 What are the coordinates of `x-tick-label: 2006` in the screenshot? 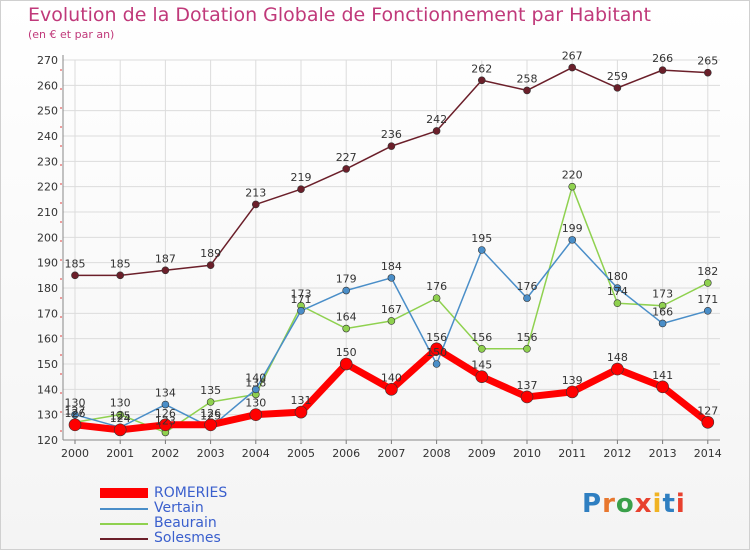 It's located at (346, 453).